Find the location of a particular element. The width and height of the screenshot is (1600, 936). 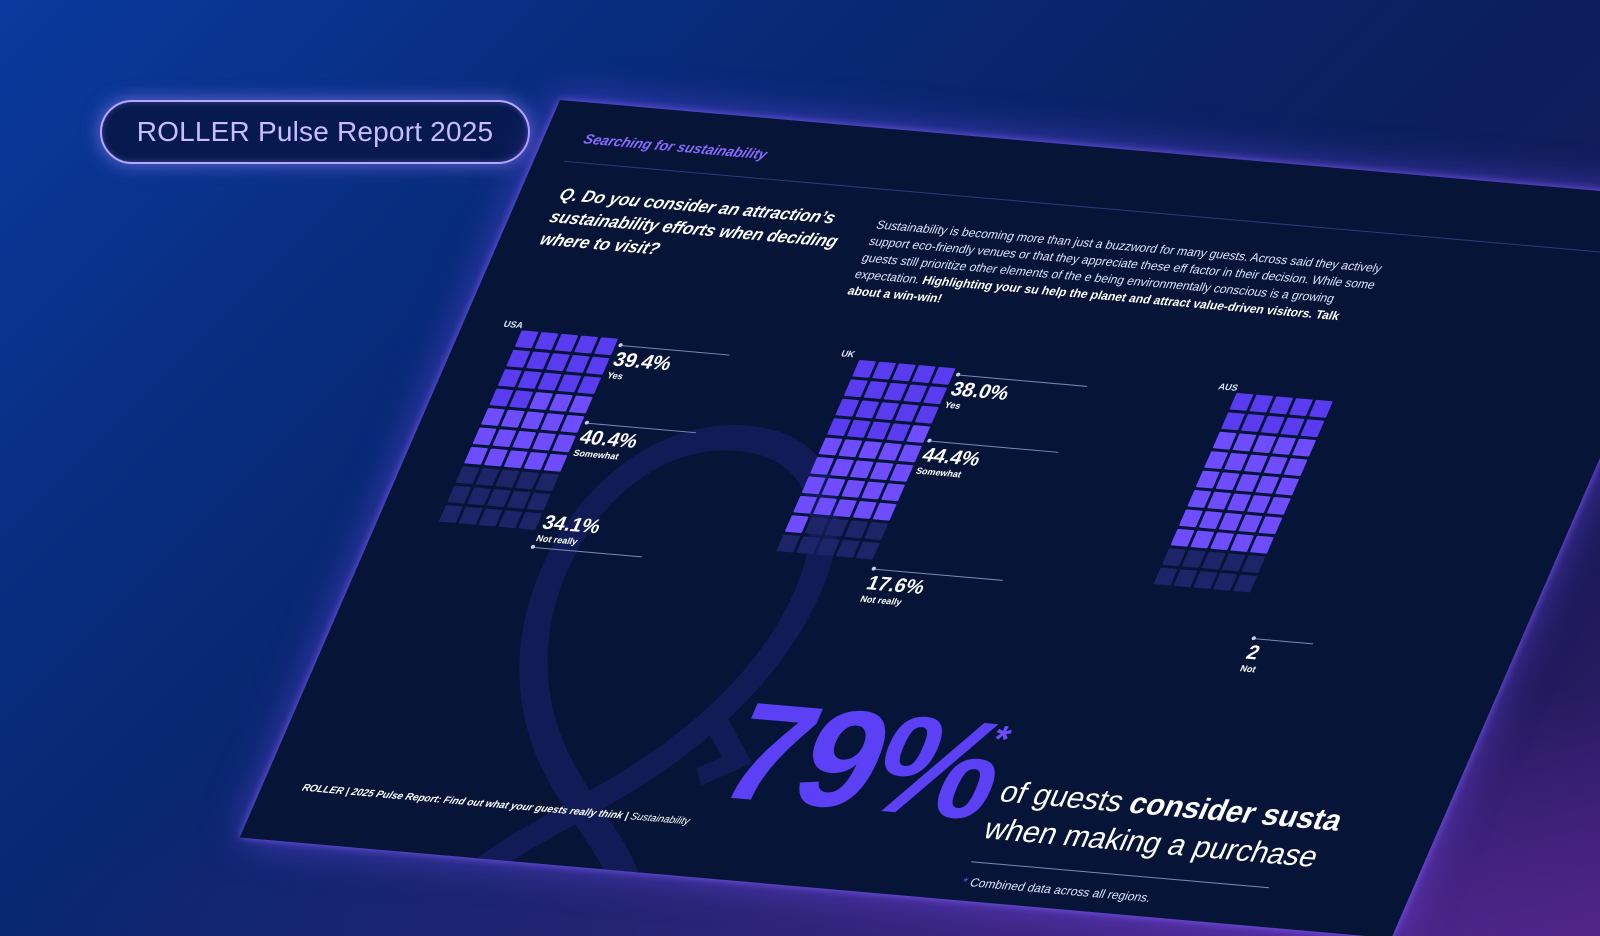

report-title-label: ROLLER Pulse Report 2025 is located at coordinates (315, 131).